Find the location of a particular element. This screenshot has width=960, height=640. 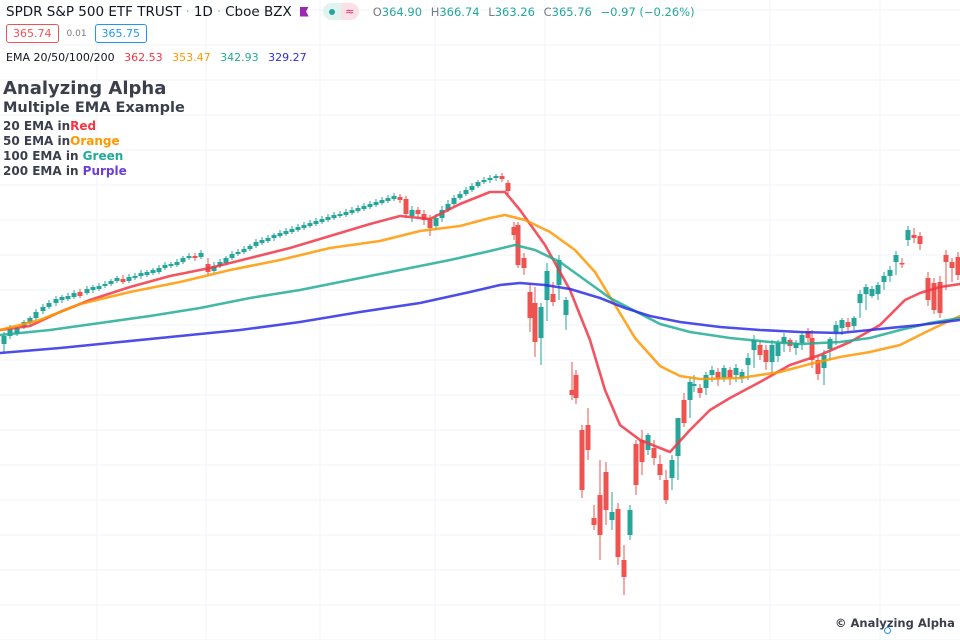

buy-button: 365.75 is located at coordinates (121, 33).